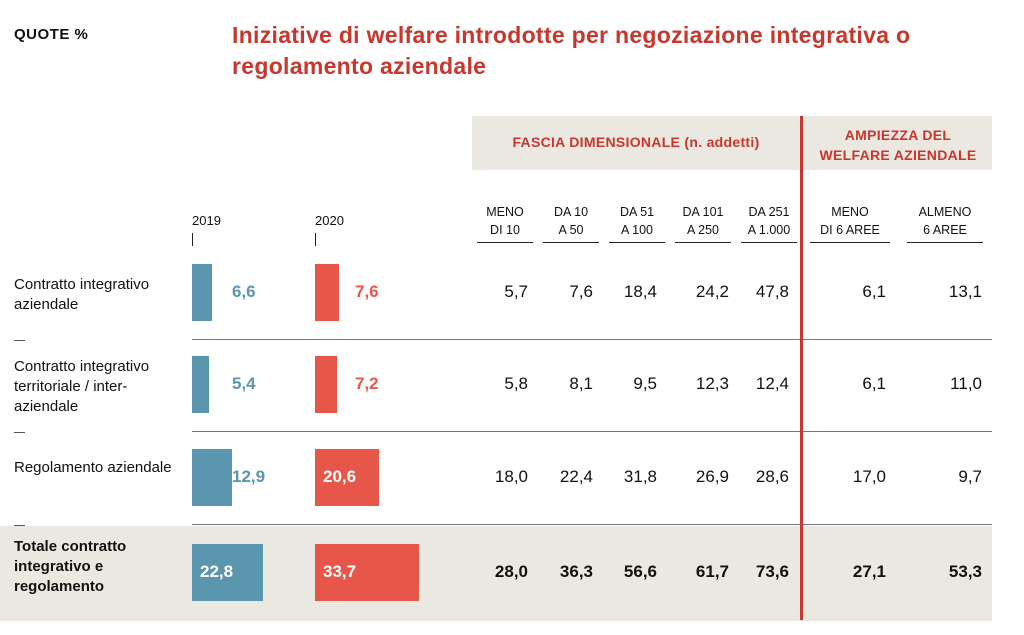 The image size is (1024, 635). What do you see at coordinates (571, 230) in the screenshot?
I see `column-header-line2: A 50` at bounding box center [571, 230].